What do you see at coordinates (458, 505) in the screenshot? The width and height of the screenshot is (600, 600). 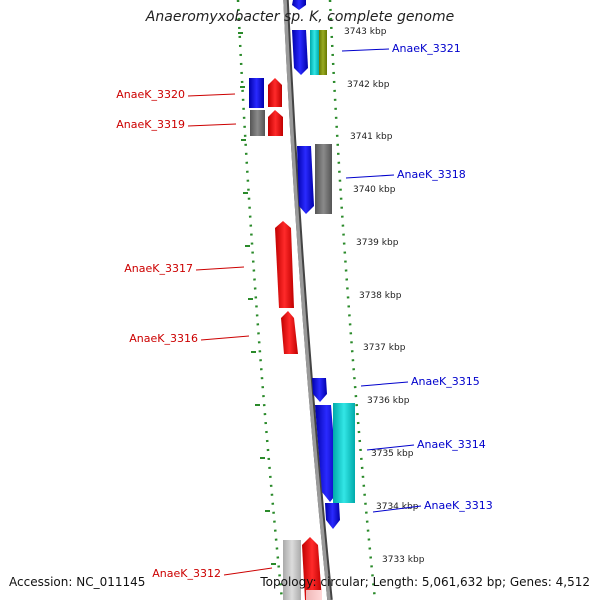 I see `gene-label-anaek-3313: AnaeK_3313` at bounding box center [458, 505].